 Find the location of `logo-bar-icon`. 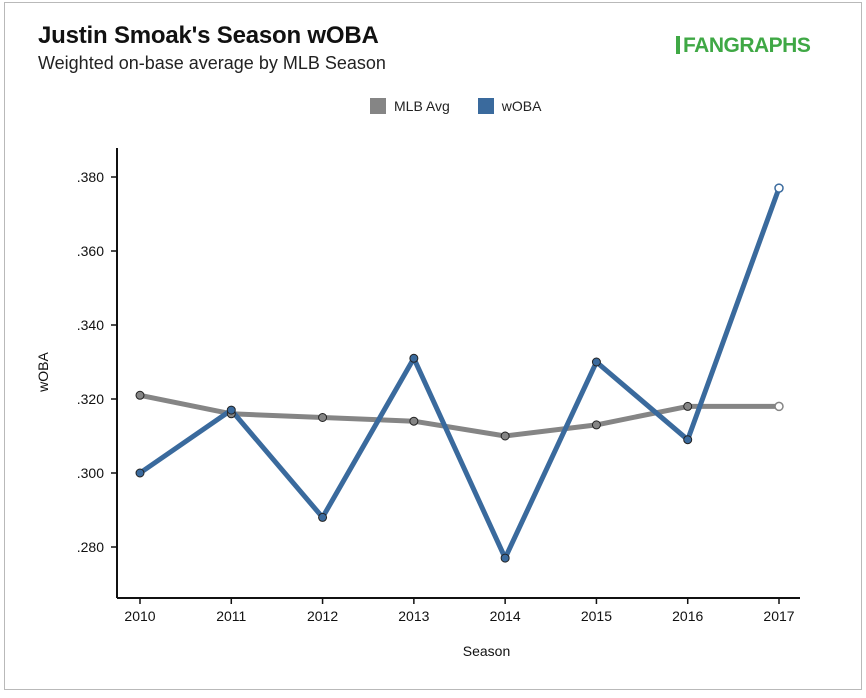

logo-bar-icon is located at coordinates (678, 45).